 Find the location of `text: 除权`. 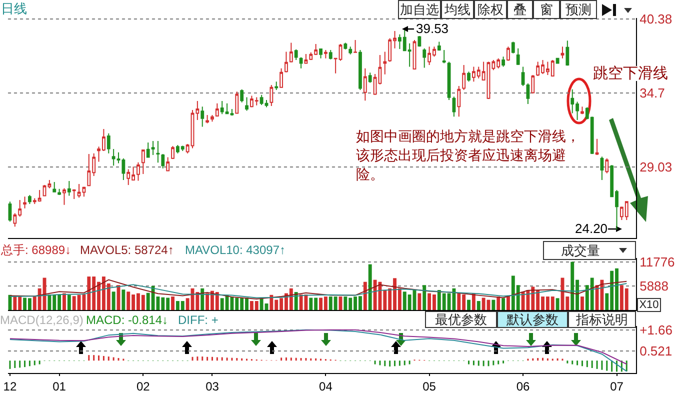

text: 除权 is located at coordinates (490, 9).